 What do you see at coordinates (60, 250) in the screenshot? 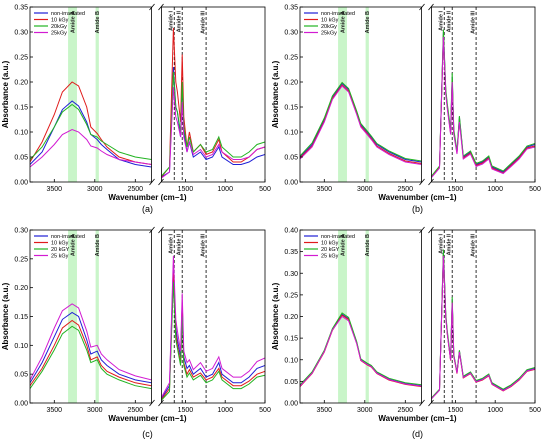
I see `legend-entry: 20 kGY` at bounding box center [60, 250].